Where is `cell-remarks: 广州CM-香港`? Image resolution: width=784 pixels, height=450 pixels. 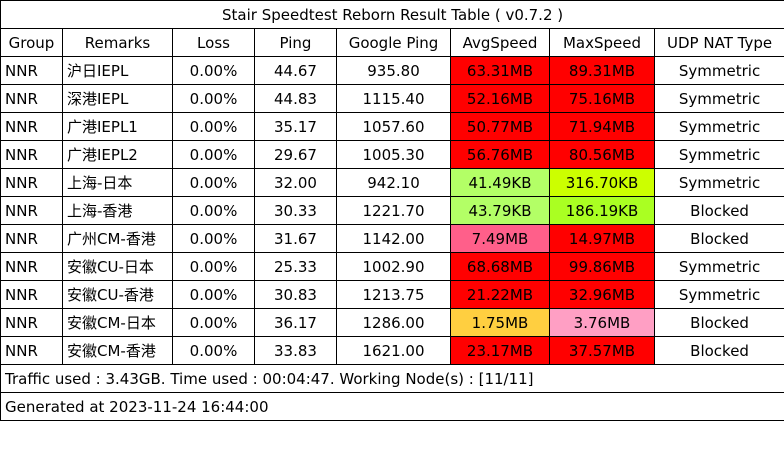 cell-remarks: 广州CM-香港 is located at coordinates (117, 238).